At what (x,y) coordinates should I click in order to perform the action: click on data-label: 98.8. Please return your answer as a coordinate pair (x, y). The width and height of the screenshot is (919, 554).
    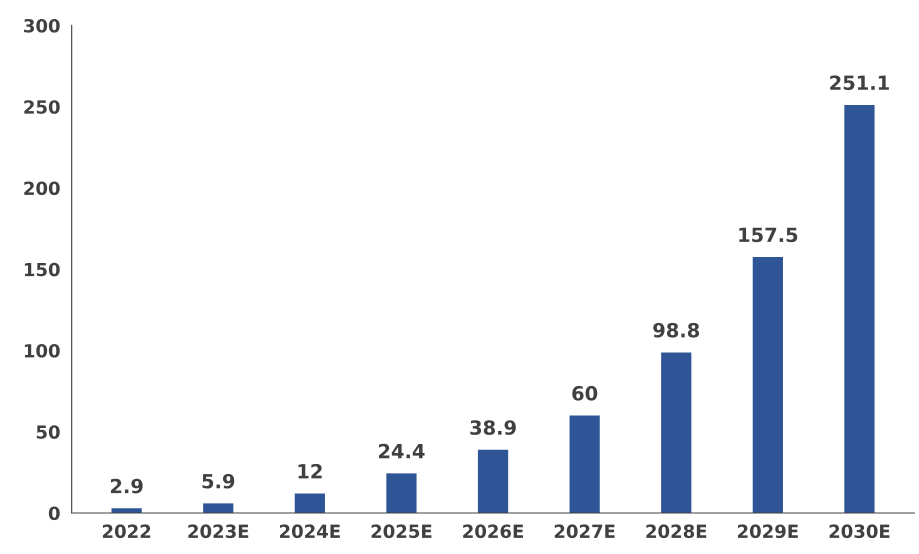
    Looking at the image, I should click on (676, 330).